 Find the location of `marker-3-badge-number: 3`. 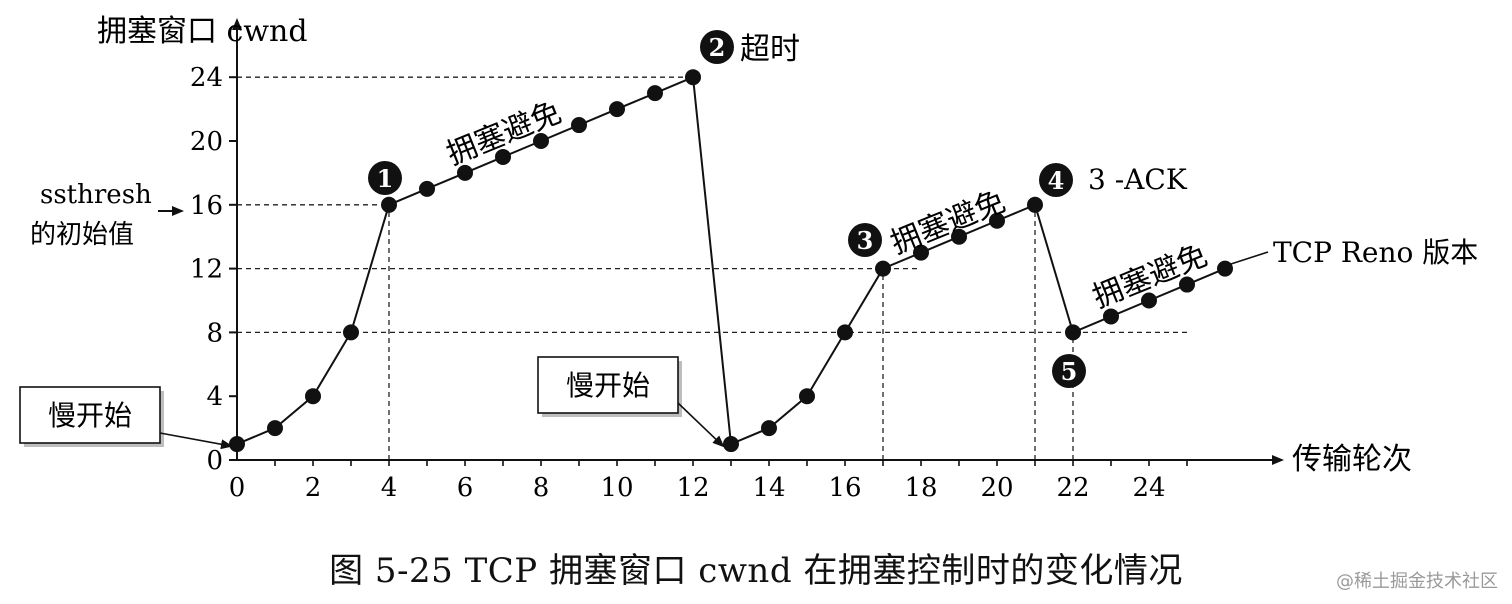

marker-3-badge-number: 3 is located at coordinates (865, 240).